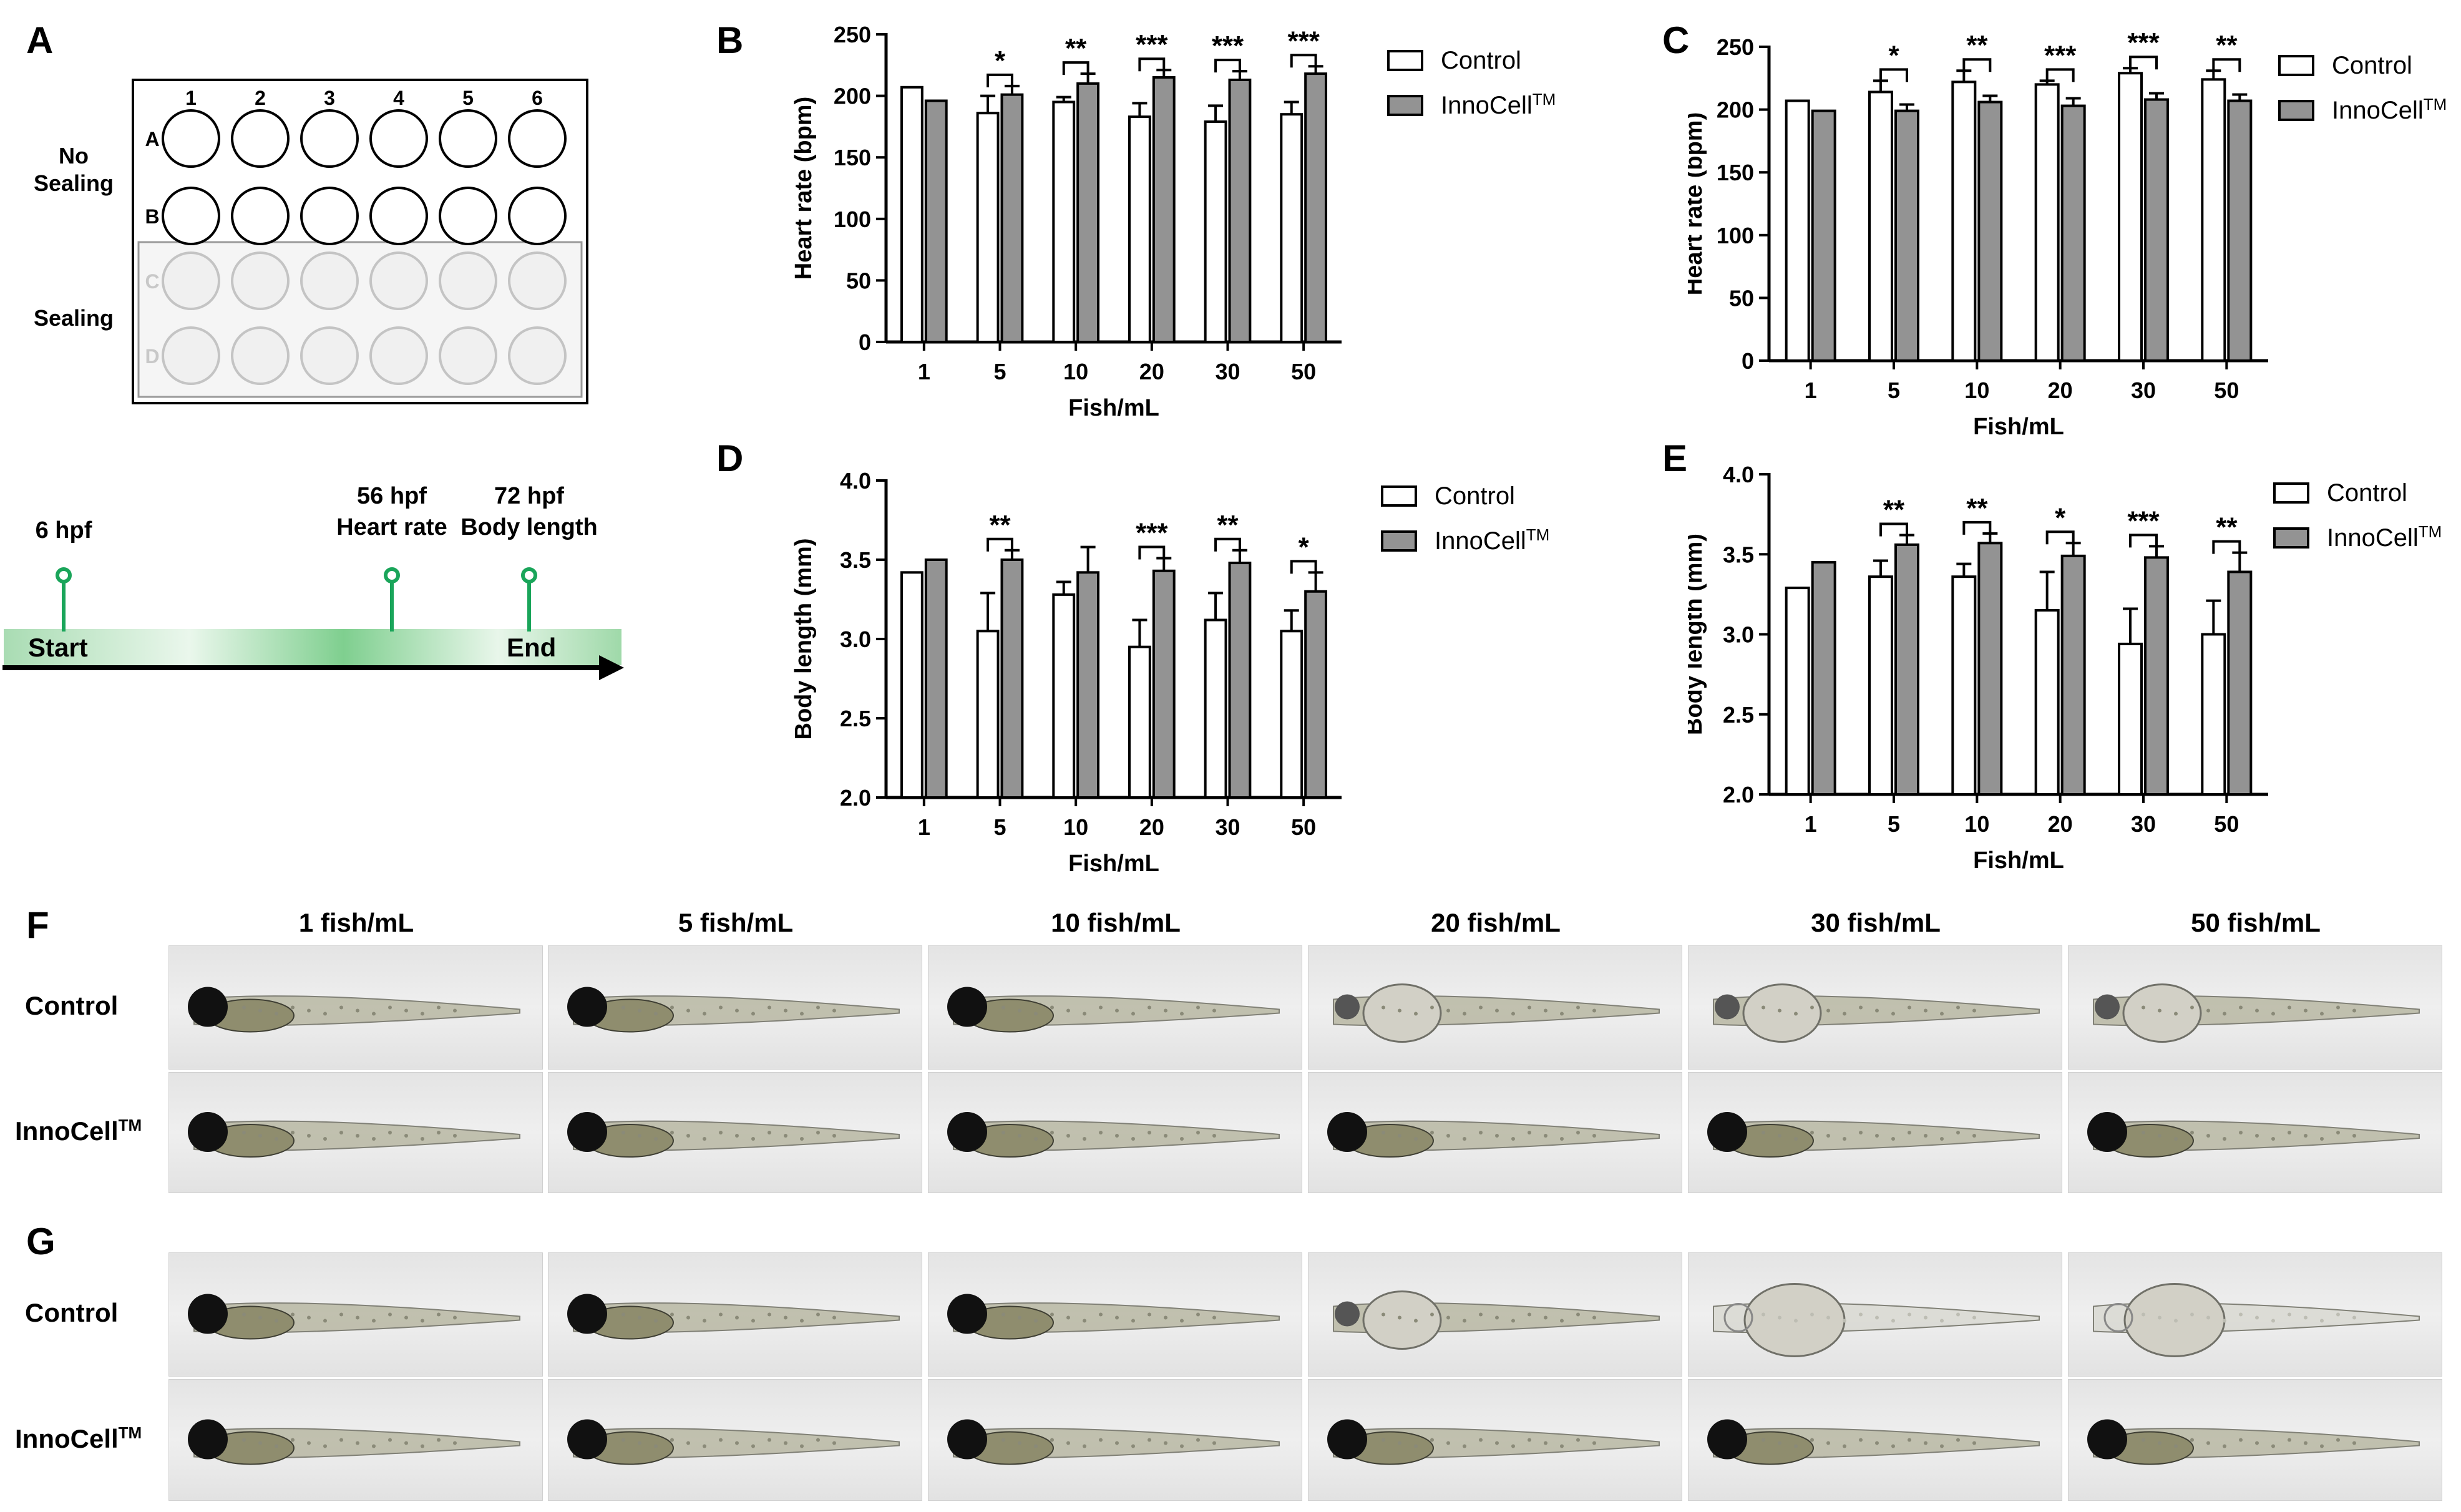 The height and width of the screenshot is (1512, 2461). Describe the element at coordinates (1738, 554) in the screenshot. I see `y-tick-label: 3.5` at that location.